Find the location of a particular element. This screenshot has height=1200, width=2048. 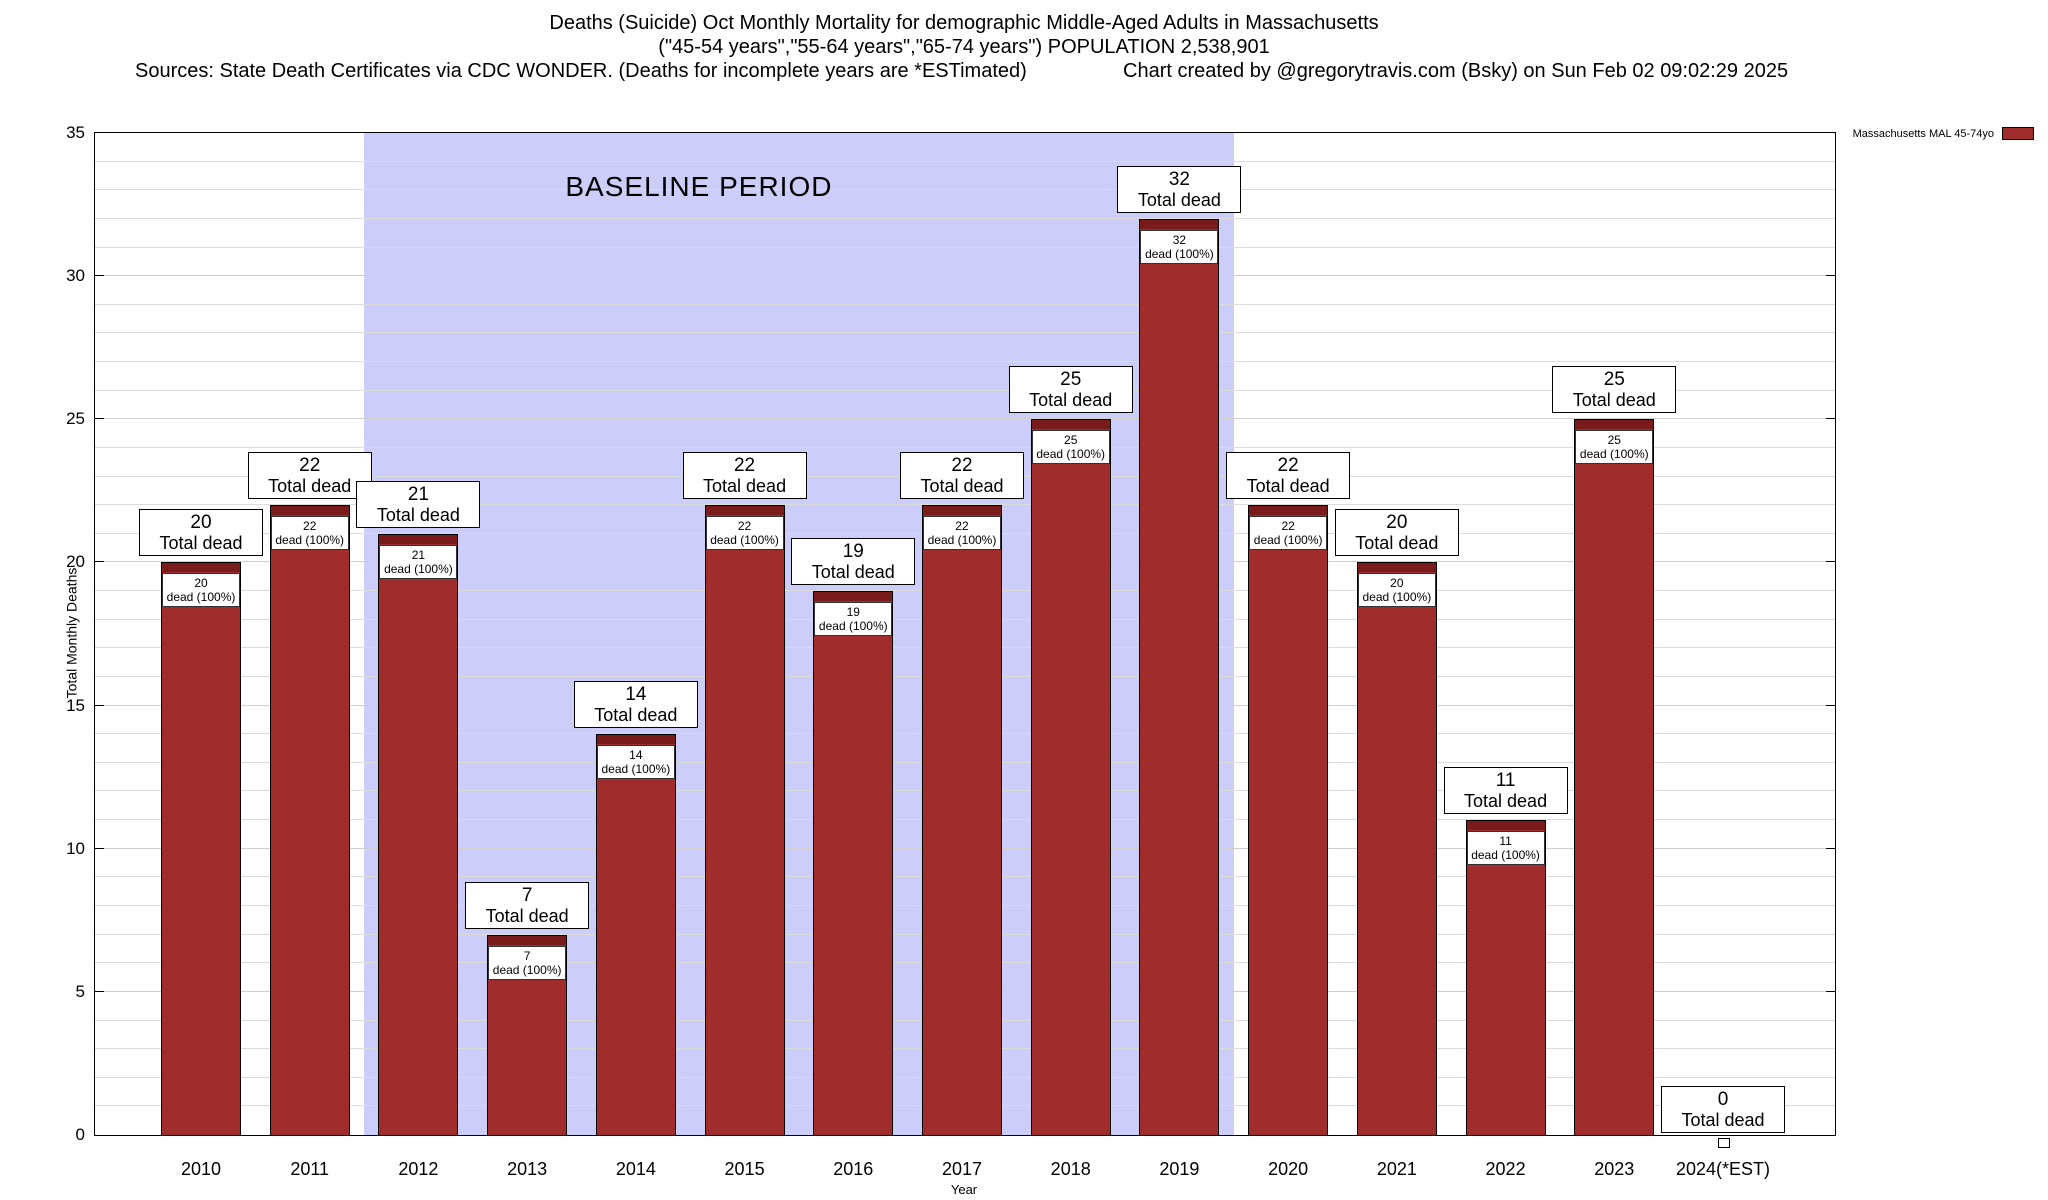

gridline-y34 is located at coordinates (965, 161).